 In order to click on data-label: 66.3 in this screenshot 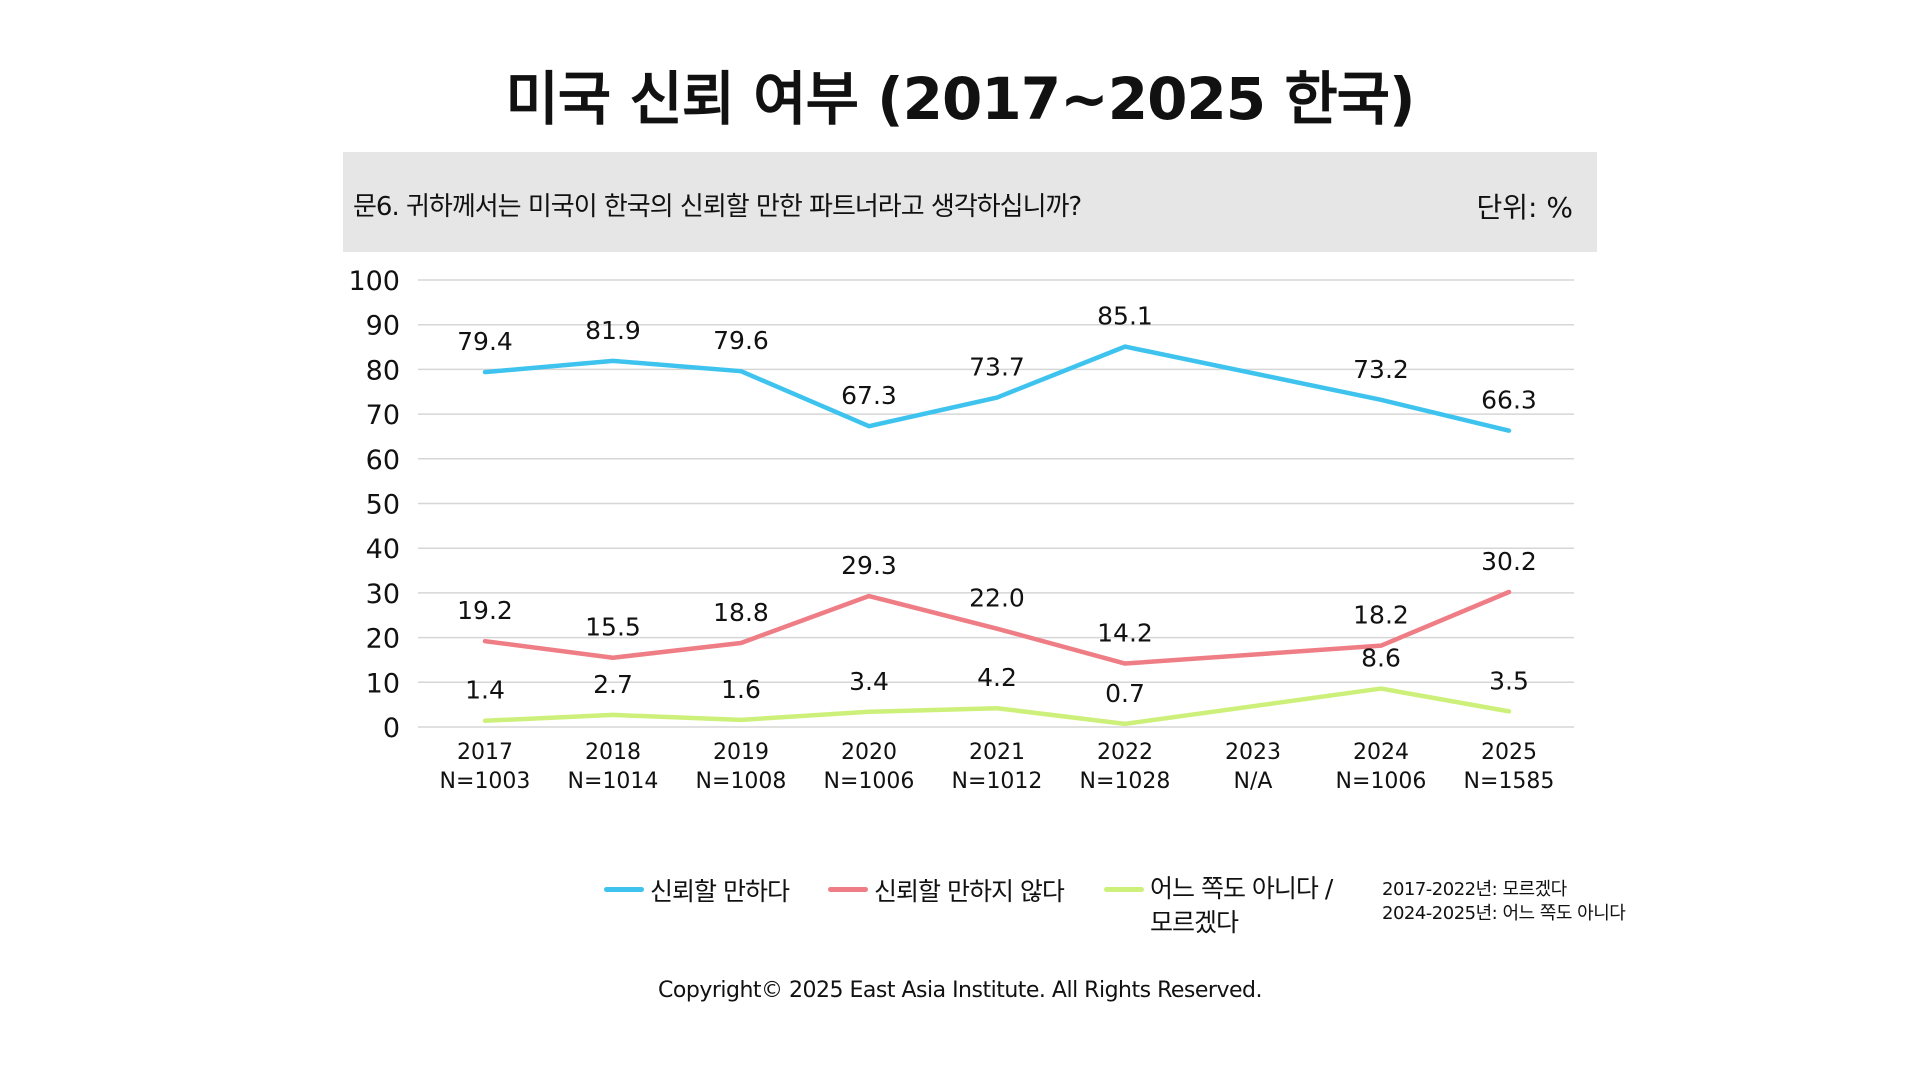, I will do `click(1509, 400)`.